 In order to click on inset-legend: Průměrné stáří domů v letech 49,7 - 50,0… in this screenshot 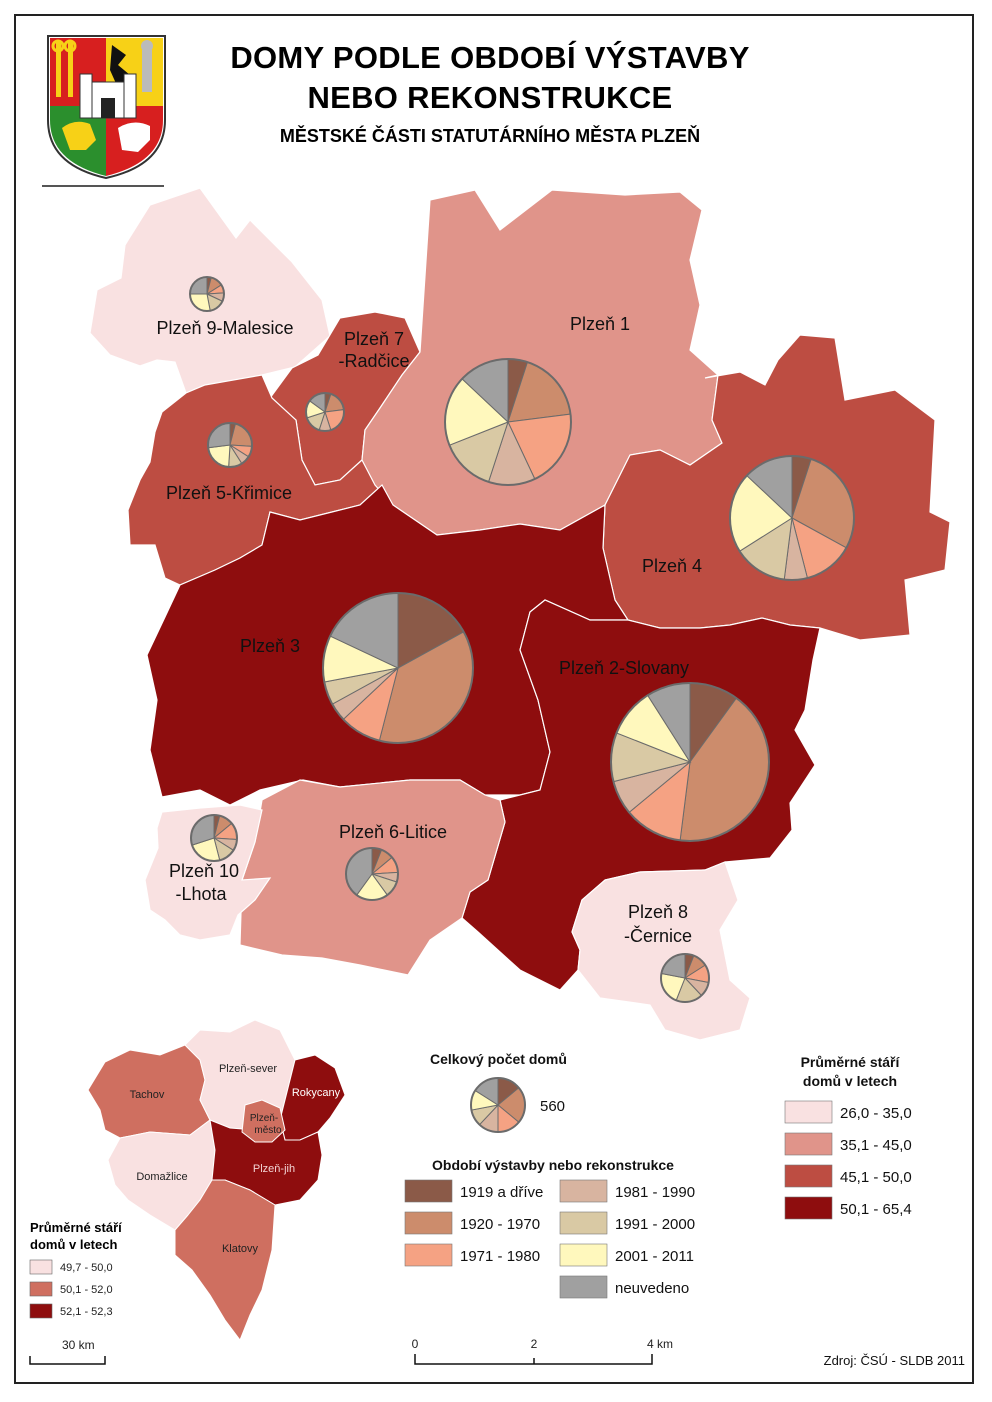, I will do `click(75, 1292)`.